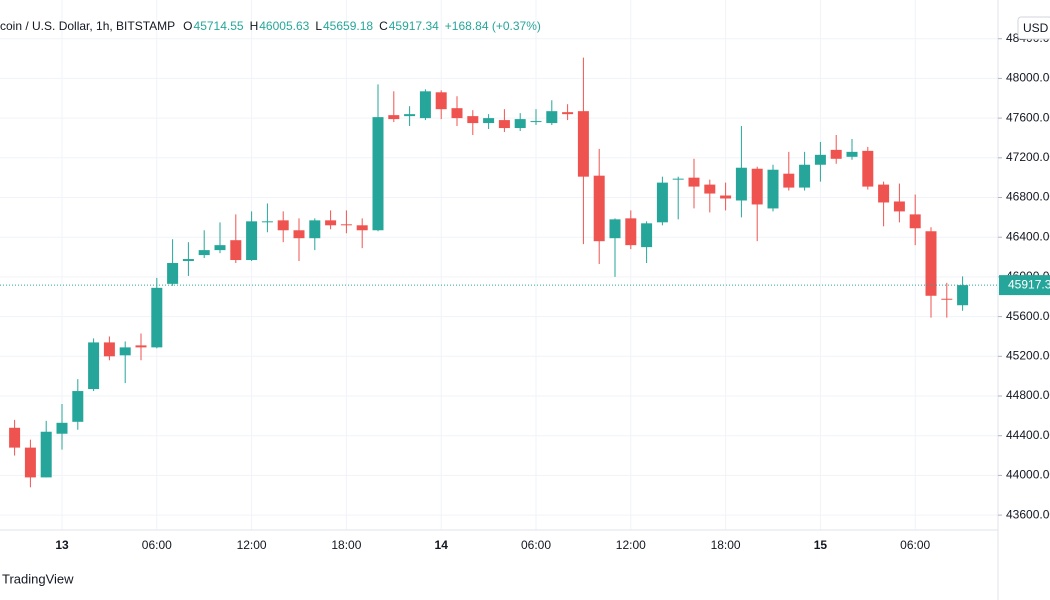 This screenshot has height=600, width=1050. Describe the element at coordinates (1028, 236) in the screenshot. I see `y-tick-label: 46400.00` at that location.